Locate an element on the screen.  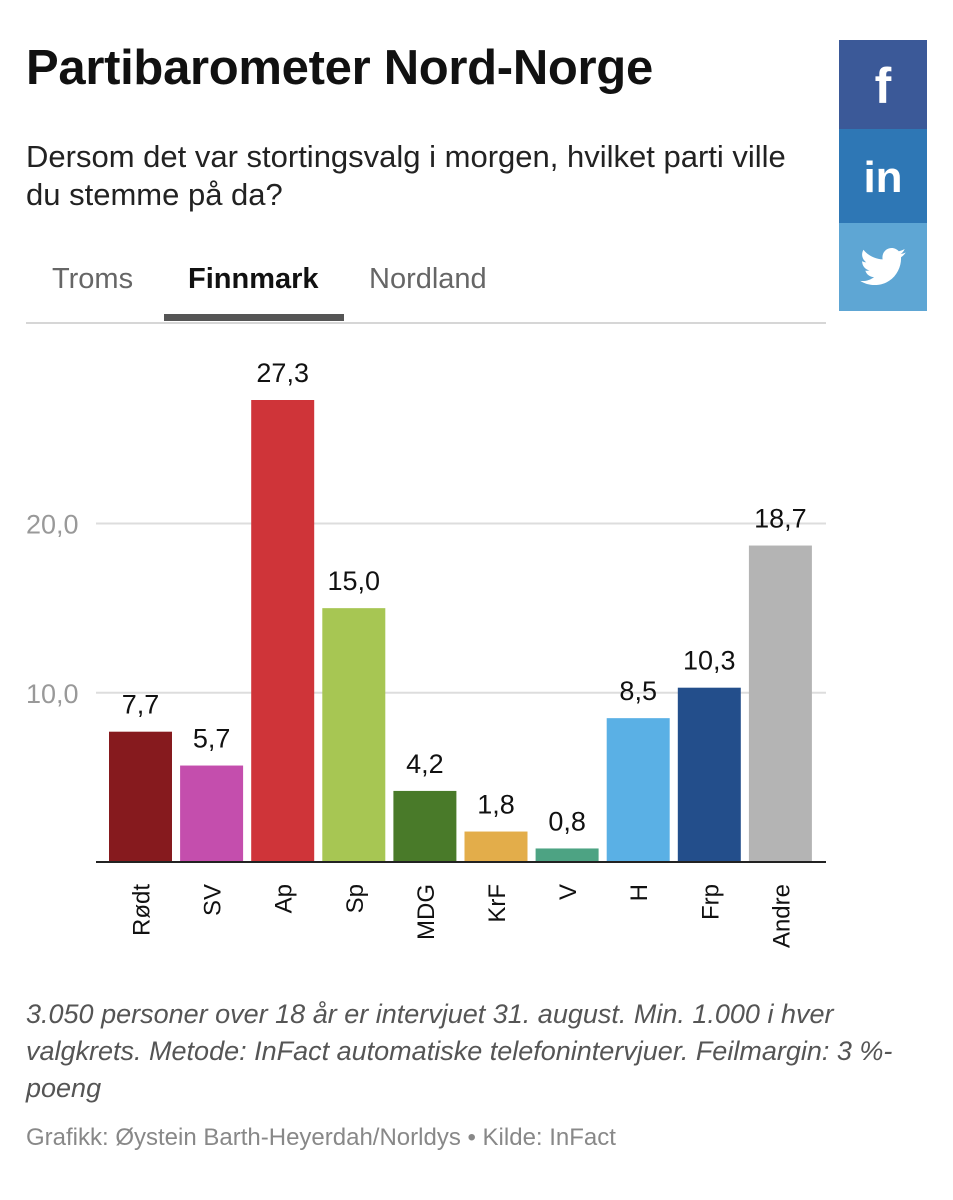
bar-value-label: 4,2 is located at coordinates (425, 764).